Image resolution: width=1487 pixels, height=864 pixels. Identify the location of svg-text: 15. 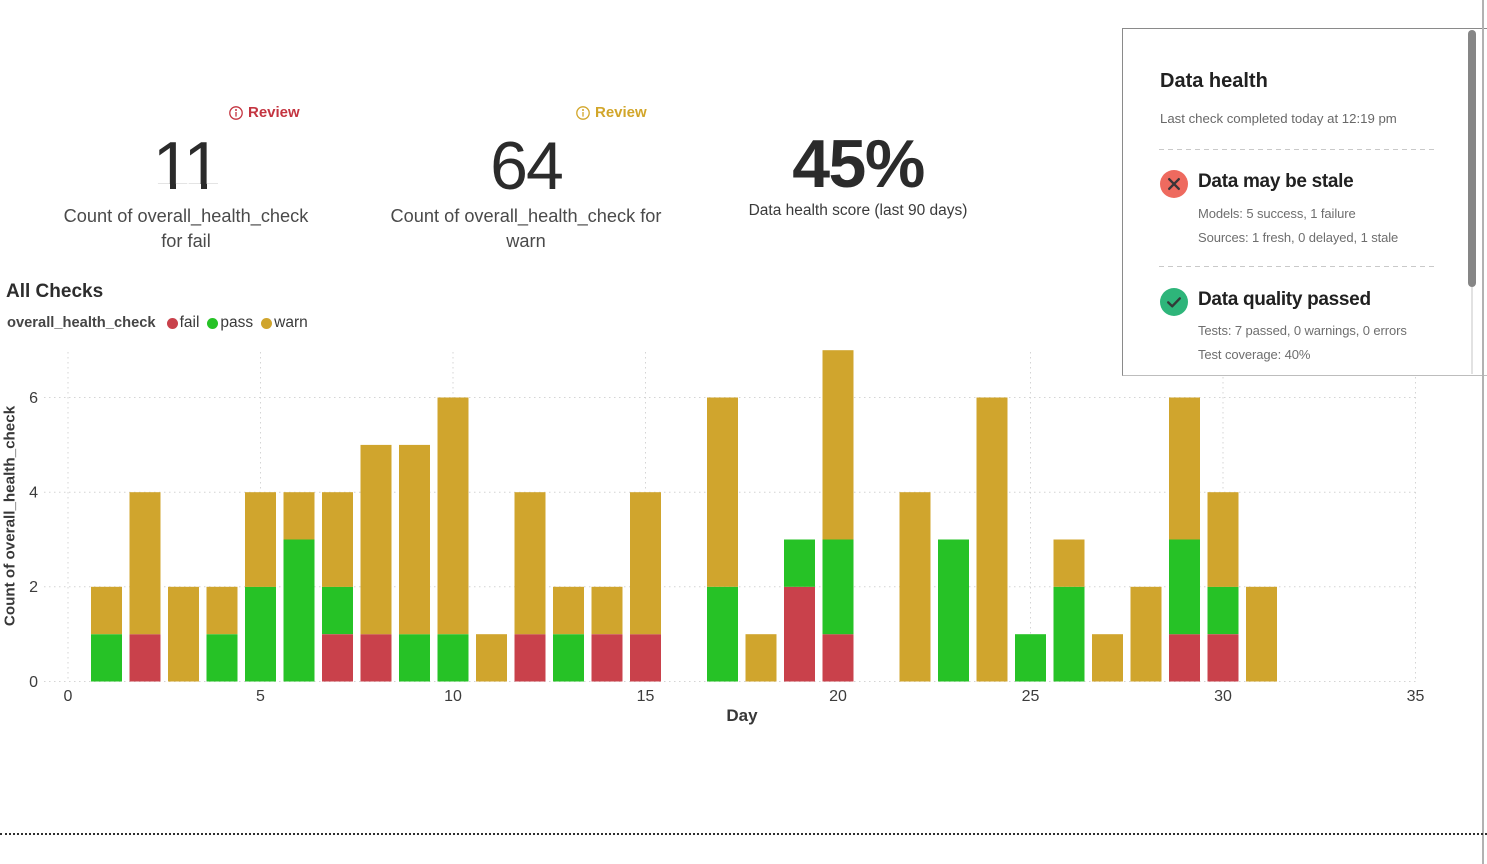
(646, 696).